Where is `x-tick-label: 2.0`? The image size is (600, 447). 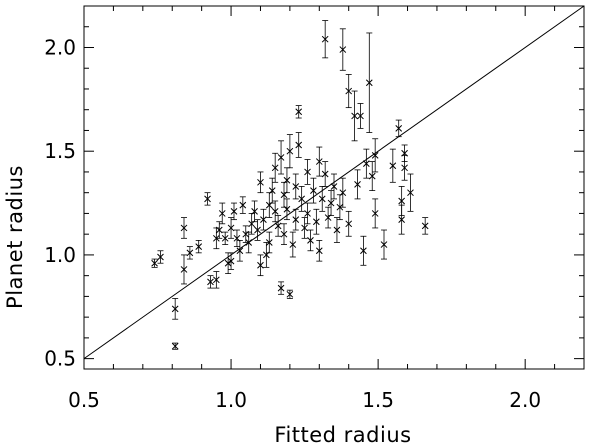
x-tick-label: 2.0 is located at coordinates (525, 400).